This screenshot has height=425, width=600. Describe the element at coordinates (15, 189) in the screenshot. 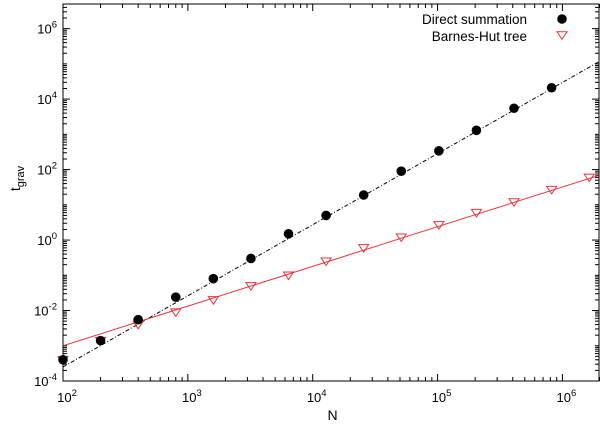

I see `y-axis-label-main: t` at that location.